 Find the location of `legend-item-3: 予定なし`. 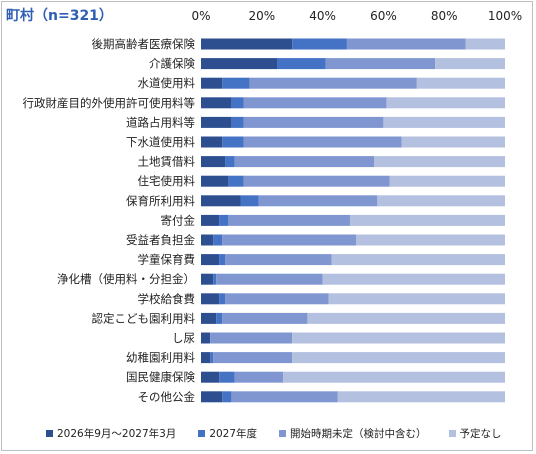

legend-item-3: 予定なし is located at coordinates (475, 433).